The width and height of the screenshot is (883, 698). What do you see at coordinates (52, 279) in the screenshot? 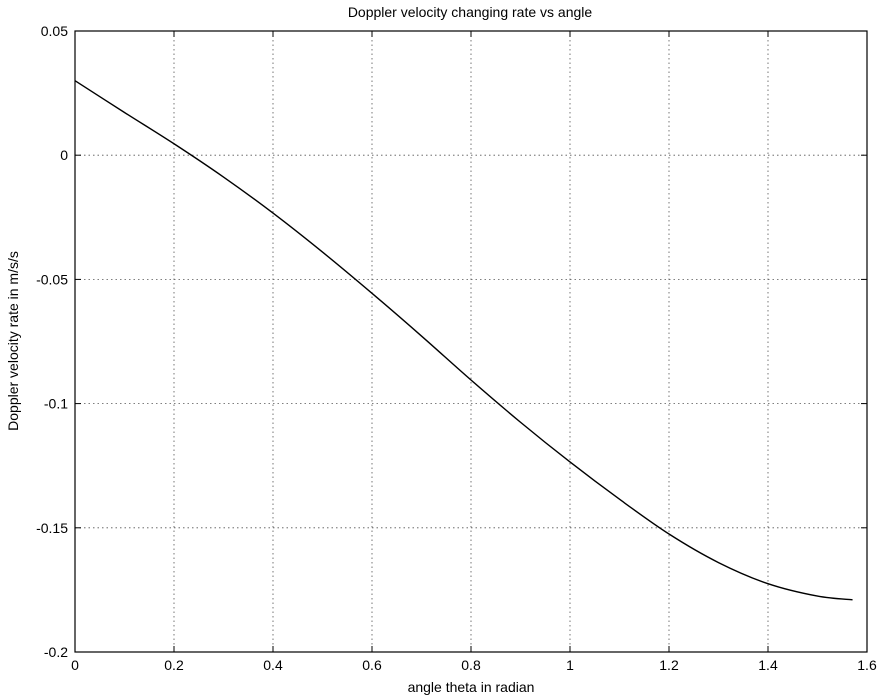
I see `y-tick-label: -0.05` at bounding box center [52, 279].